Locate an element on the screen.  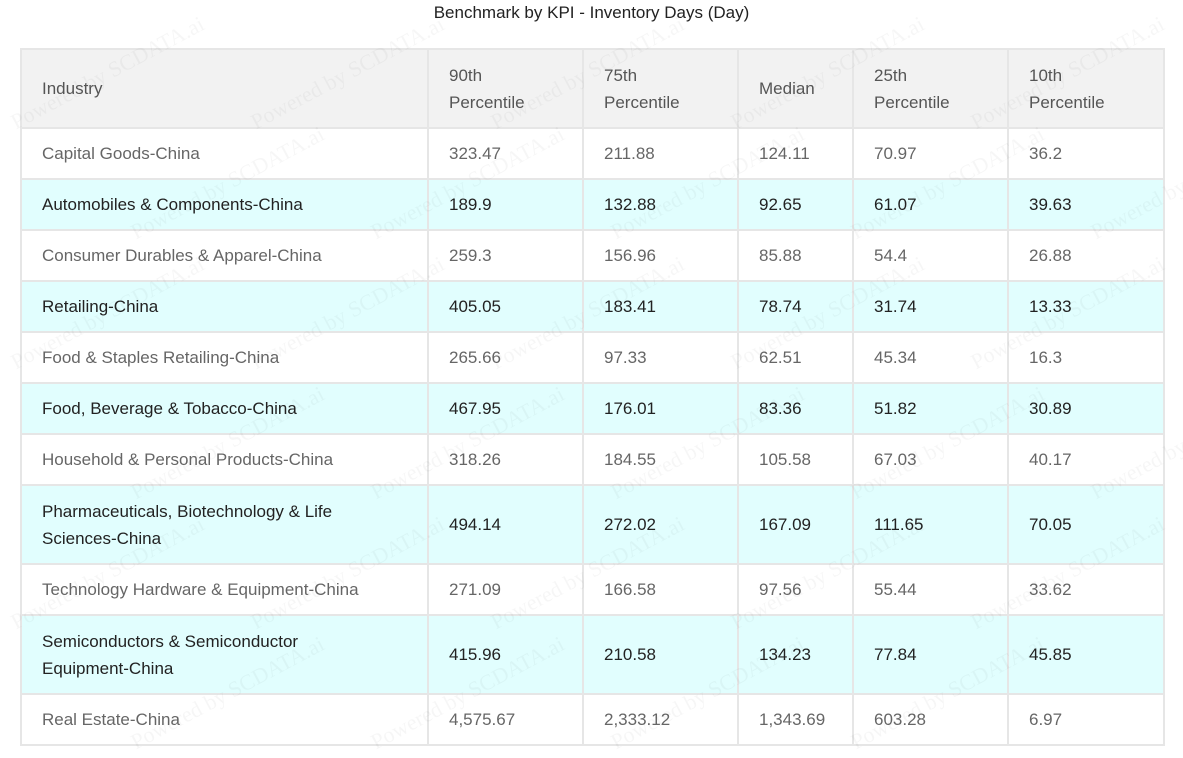
header-90th-percentile: 90th Percentile is located at coordinates (505, 88).